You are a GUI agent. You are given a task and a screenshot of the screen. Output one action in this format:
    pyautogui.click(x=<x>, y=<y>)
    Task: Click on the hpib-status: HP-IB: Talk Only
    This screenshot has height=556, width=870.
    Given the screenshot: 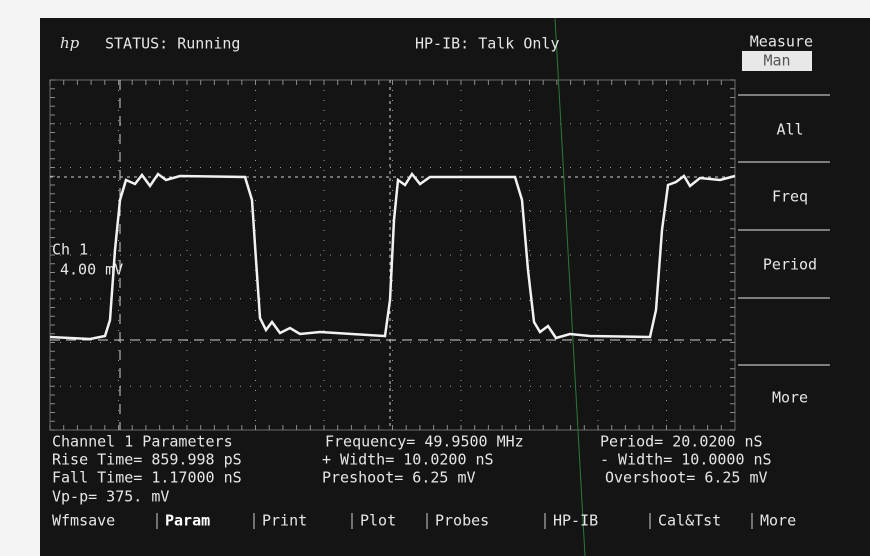 What is the action you would take?
    pyautogui.click(x=487, y=44)
    